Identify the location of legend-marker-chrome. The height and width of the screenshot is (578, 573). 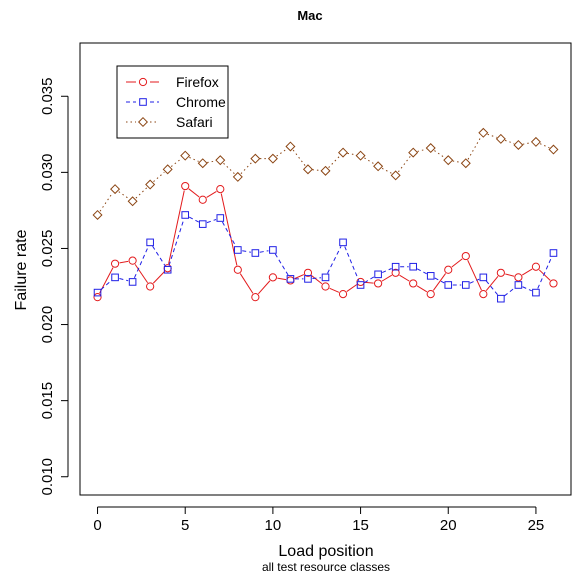
(143, 102).